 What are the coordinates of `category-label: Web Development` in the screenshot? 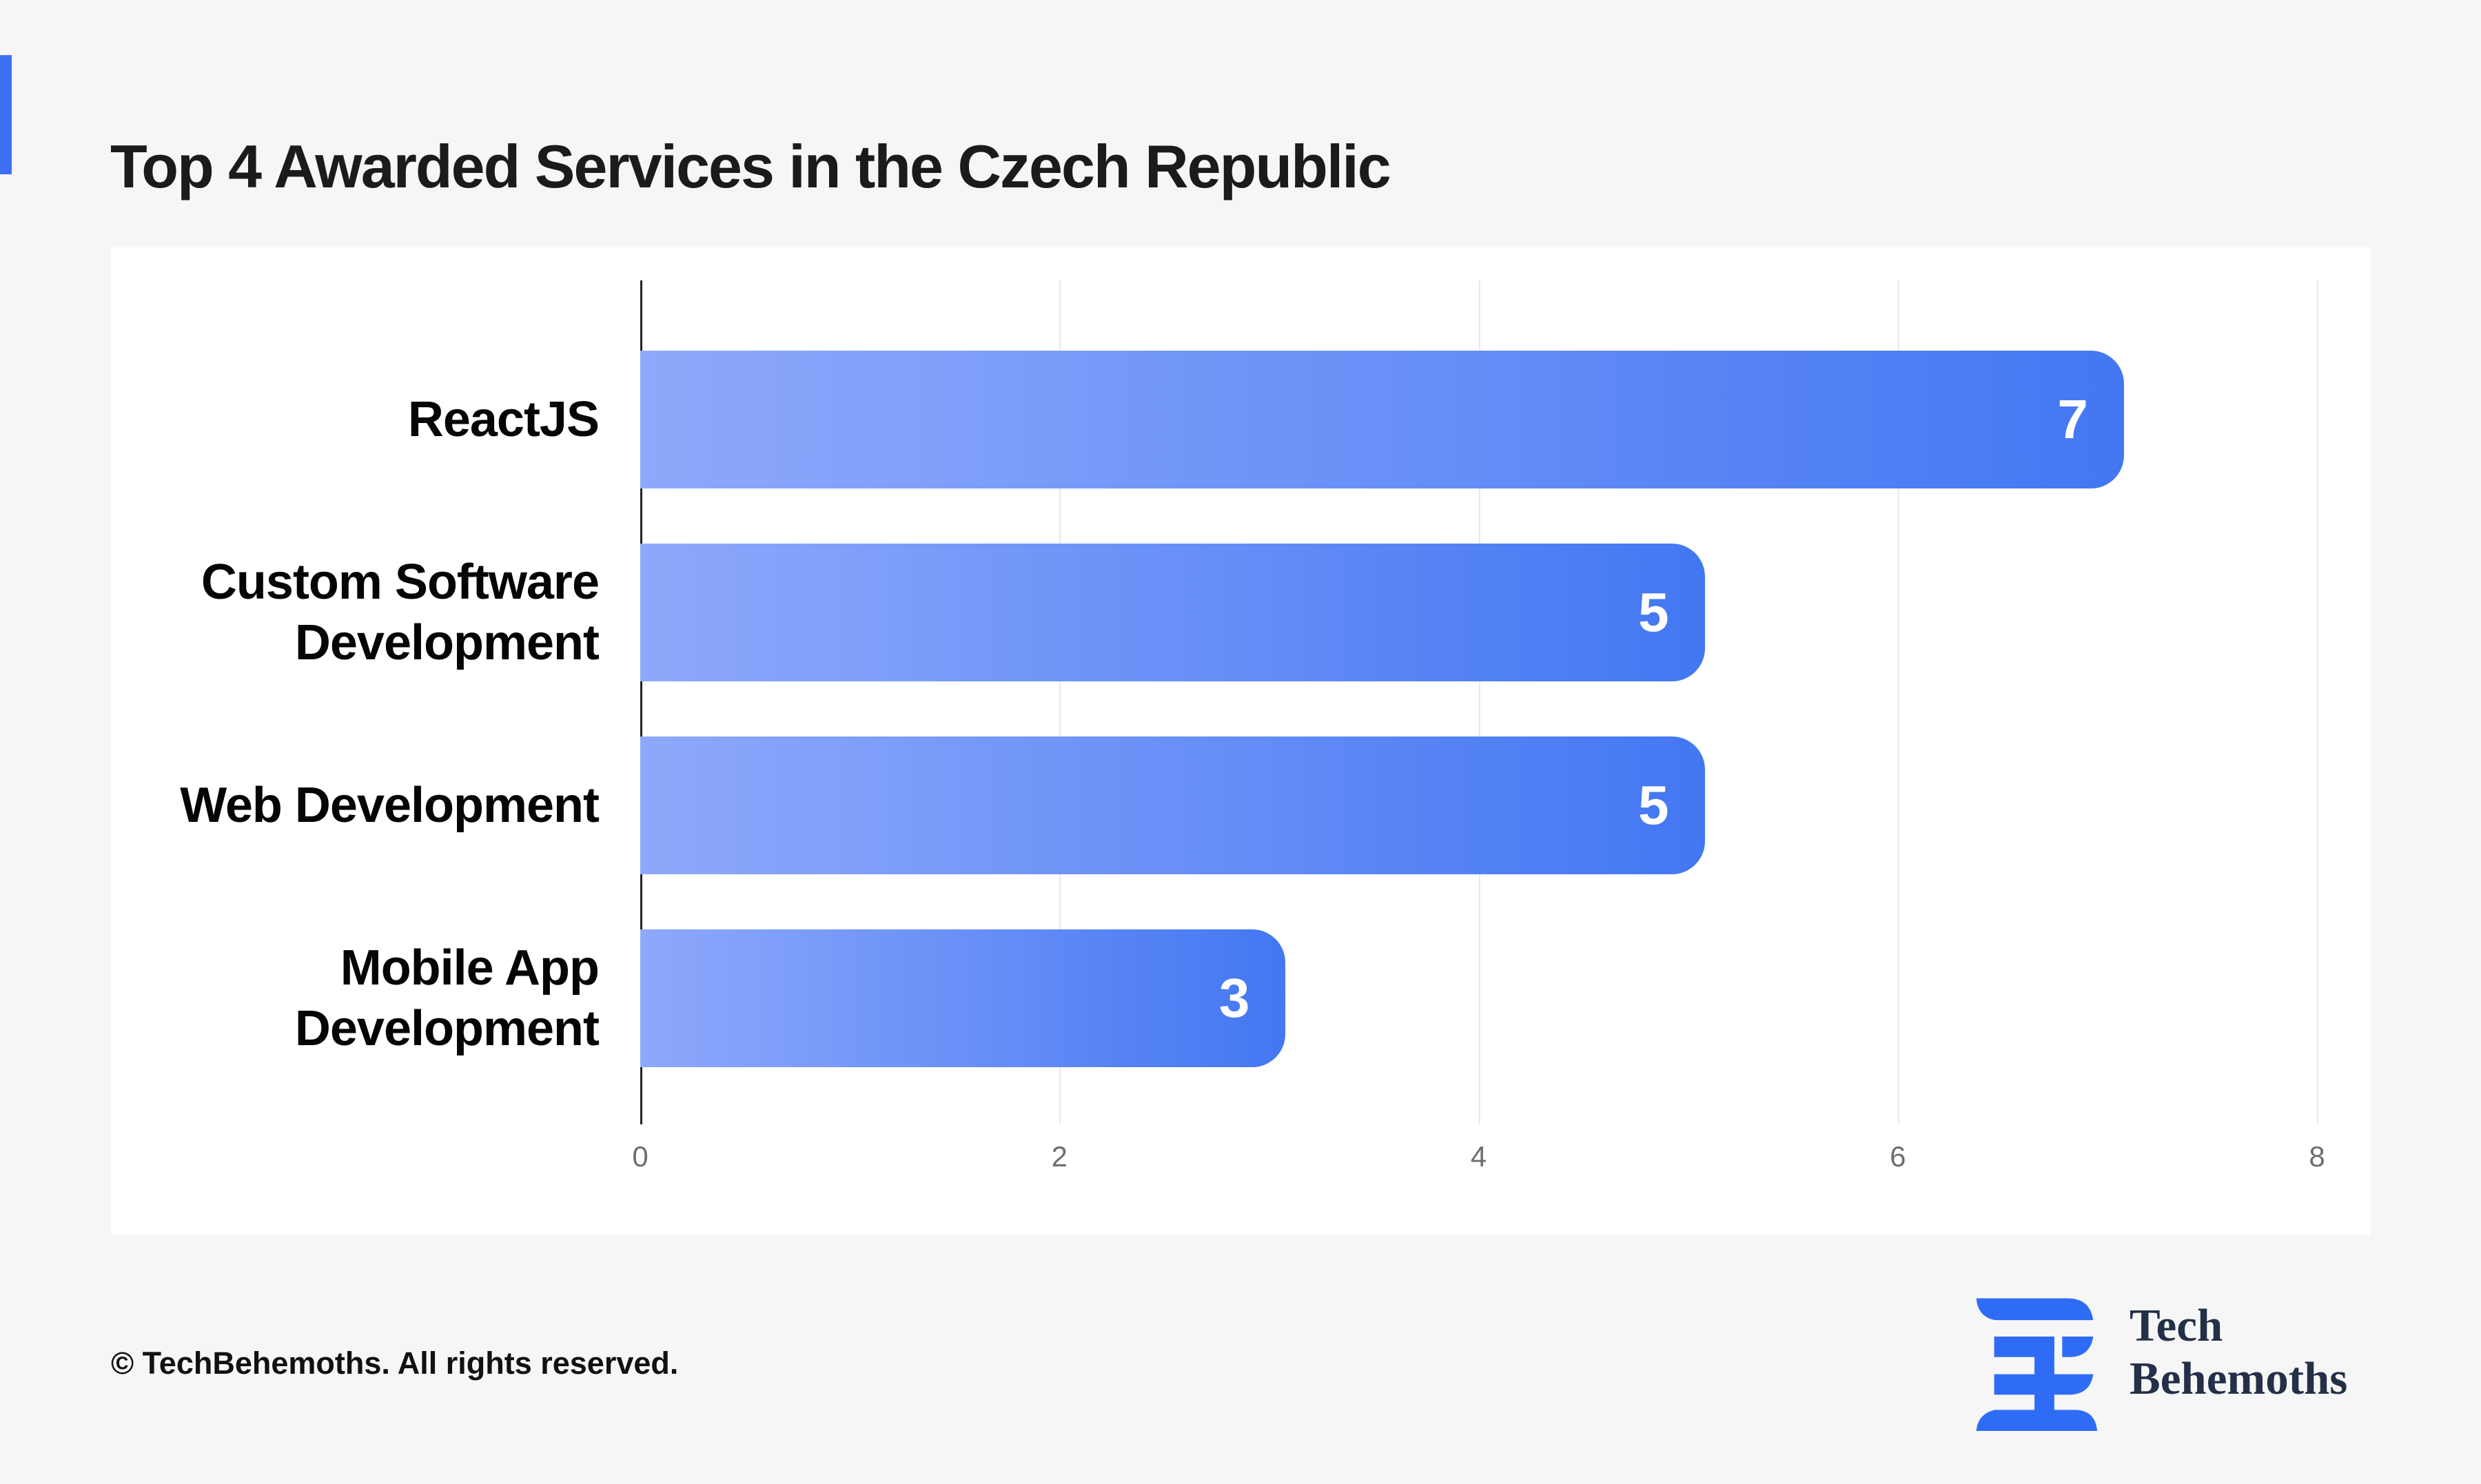 It's located at (390, 805).